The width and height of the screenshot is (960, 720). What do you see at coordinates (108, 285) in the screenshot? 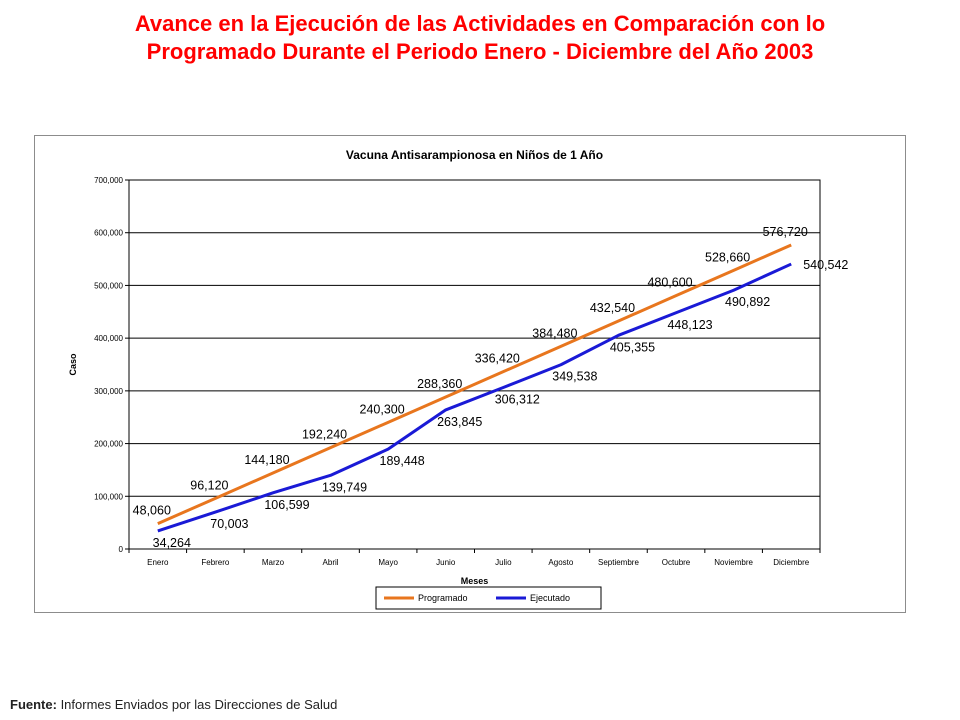
I see `y-tick-label: 500,000` at bounding box center [108, 285].